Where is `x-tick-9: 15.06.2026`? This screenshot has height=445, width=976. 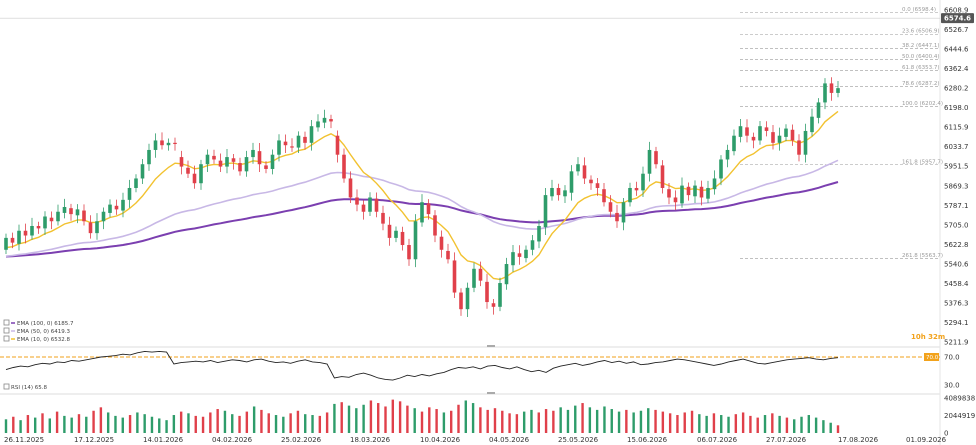
x-tick-9: 15.06.2026 is located at coordinates (647, 440).